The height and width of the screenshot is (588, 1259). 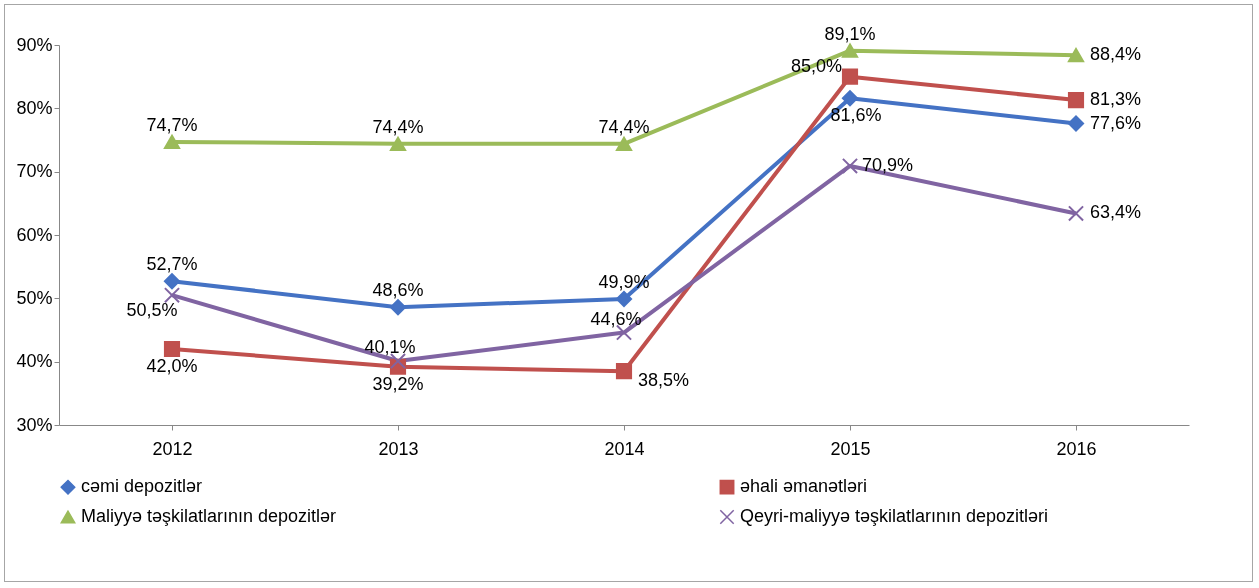 What do you see at coordinates (209, 516) in the screenshot?
I see `legend-label: Maliyyə təşkilatlarının depozitlər` at bounding box center [209, 516].